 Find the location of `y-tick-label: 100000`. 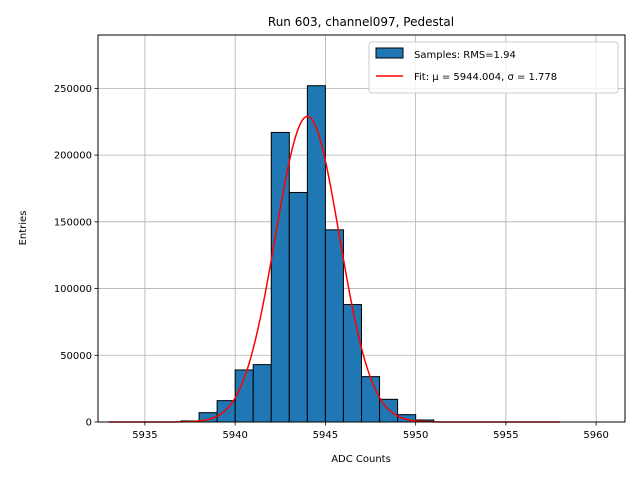

y-tick-label: 100000 is located at coordinates (73, 289).